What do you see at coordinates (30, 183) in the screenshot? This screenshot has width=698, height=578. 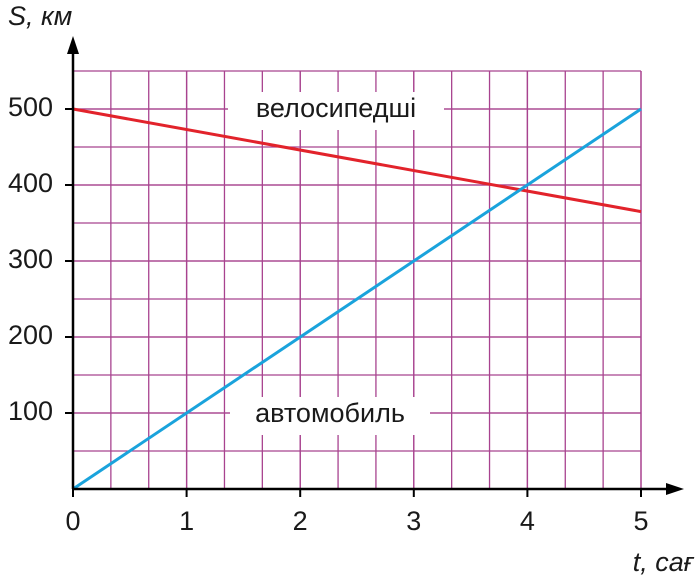 I see `y-tick-label: 400` at bounding box center [30, 183].